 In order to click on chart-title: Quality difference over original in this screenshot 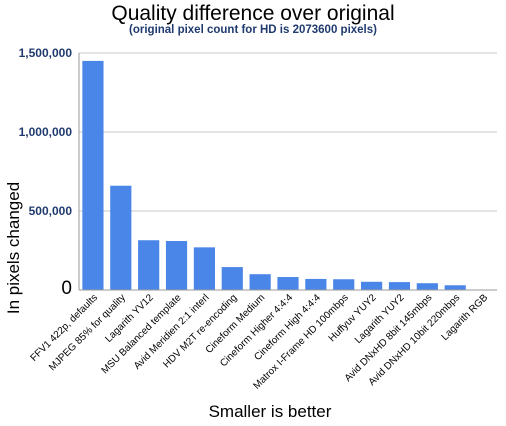, I will do `click(253, 13)`.